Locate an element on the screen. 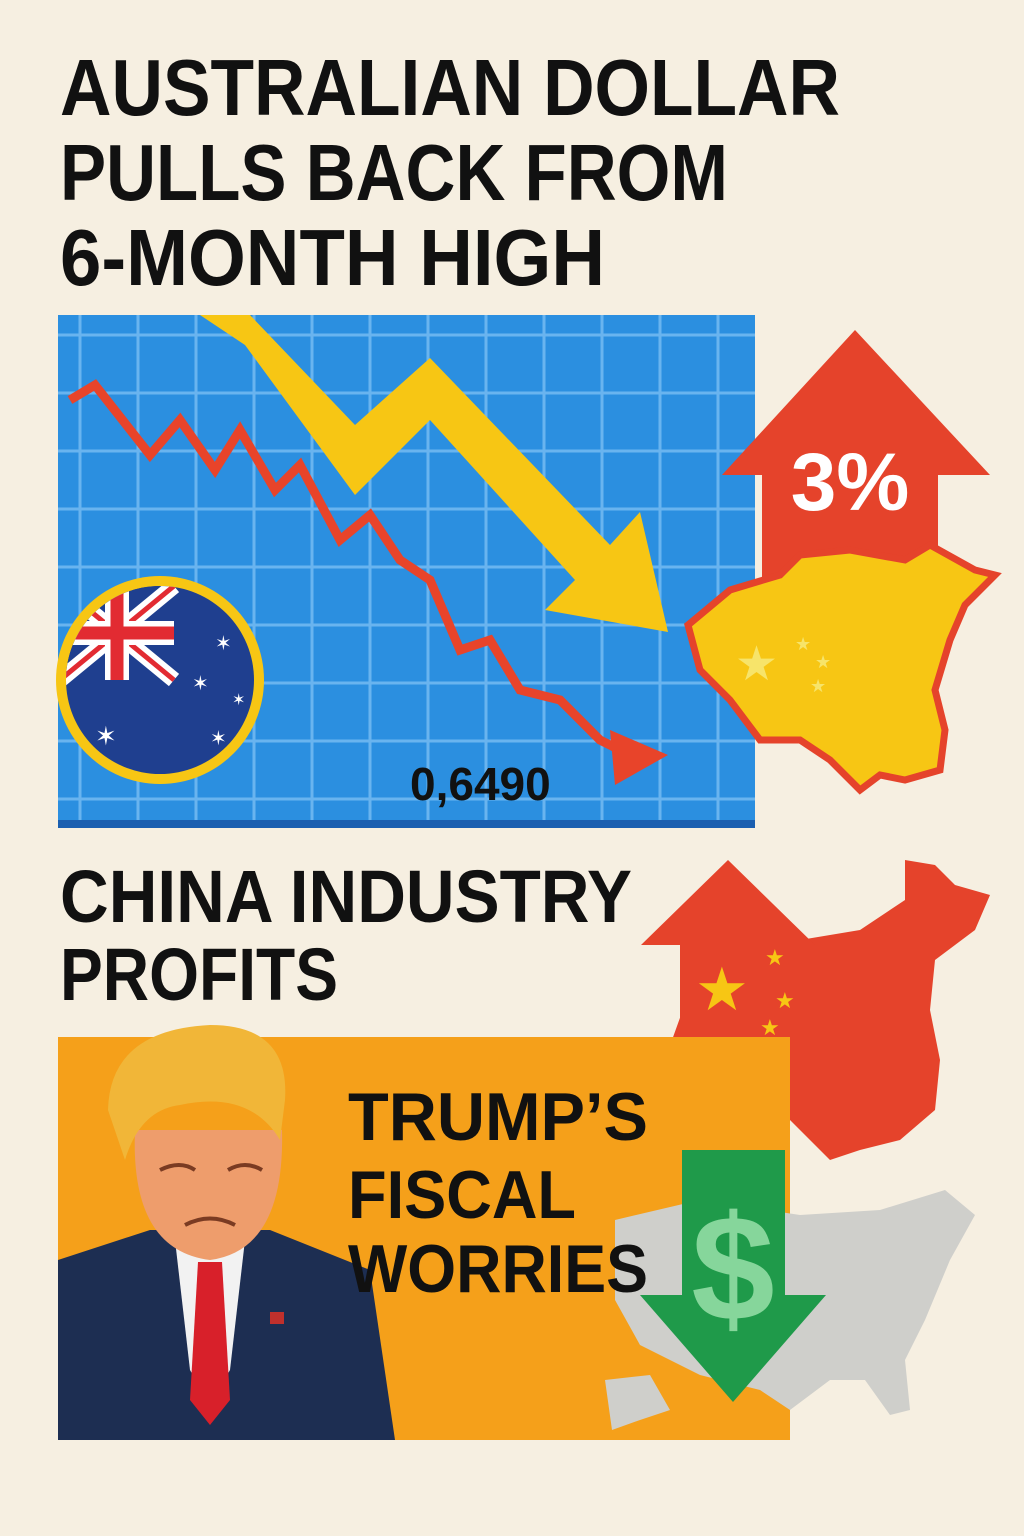 The width and height of the screenshot is (1024, 1536). fiscal-heading: FISCAL is located at coordinates (462, 1195).